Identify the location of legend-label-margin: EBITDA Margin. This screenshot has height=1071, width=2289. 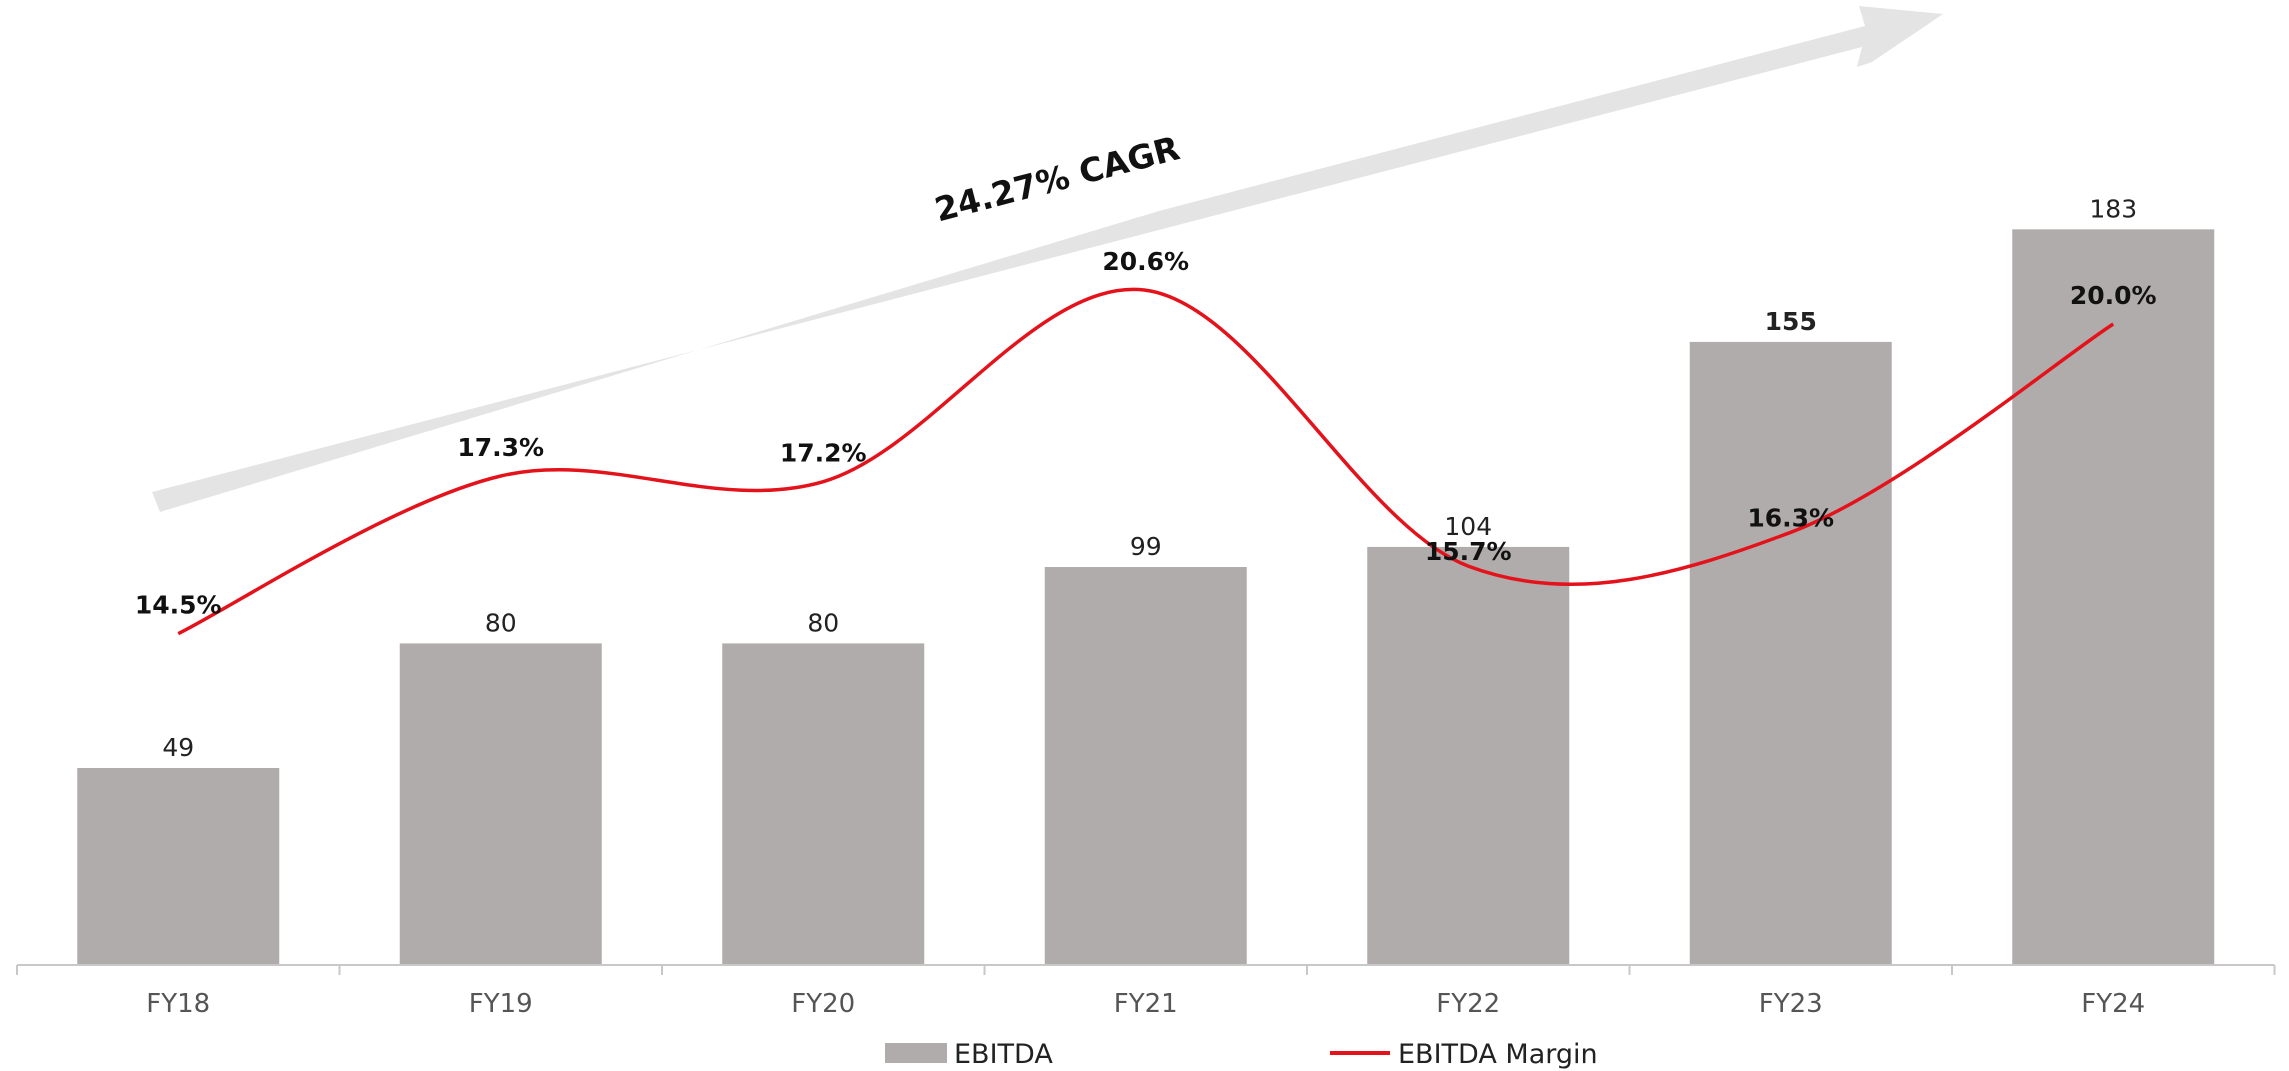
(1498, 1054).